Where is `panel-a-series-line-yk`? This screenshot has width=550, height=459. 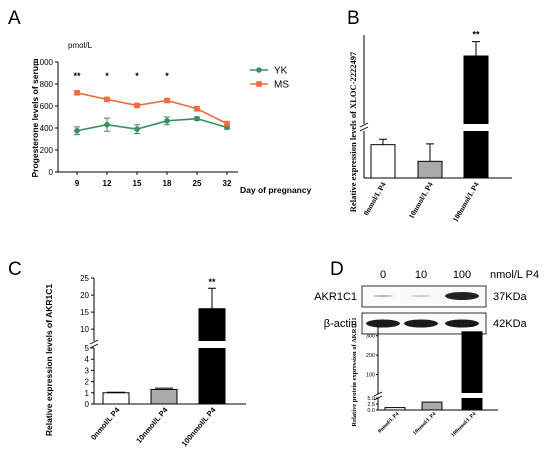
panel-a-series-line-yk is located at coordinates (152, 124).